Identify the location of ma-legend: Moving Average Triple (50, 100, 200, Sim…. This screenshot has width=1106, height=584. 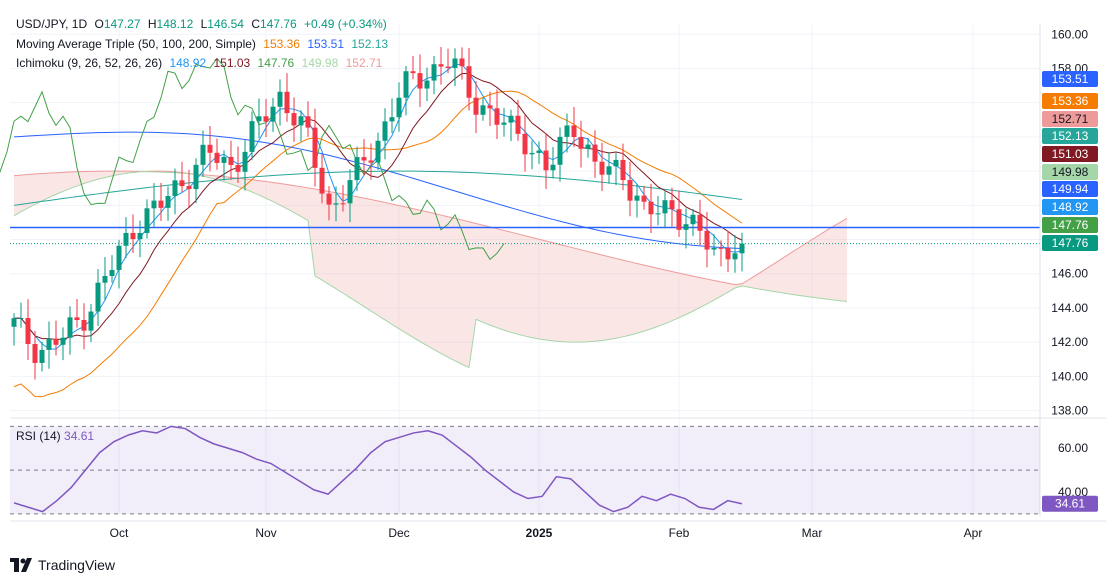
(204, 44).